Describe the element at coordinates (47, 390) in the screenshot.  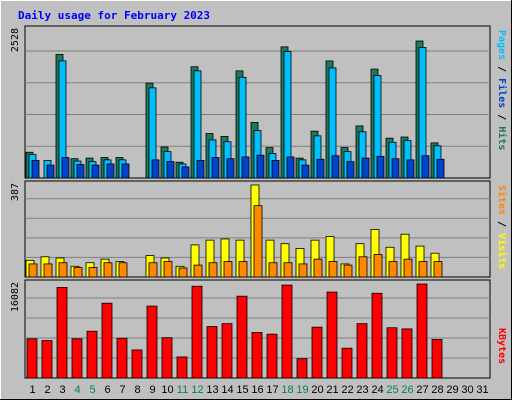
I see `x-tick-label: 2` at that location.